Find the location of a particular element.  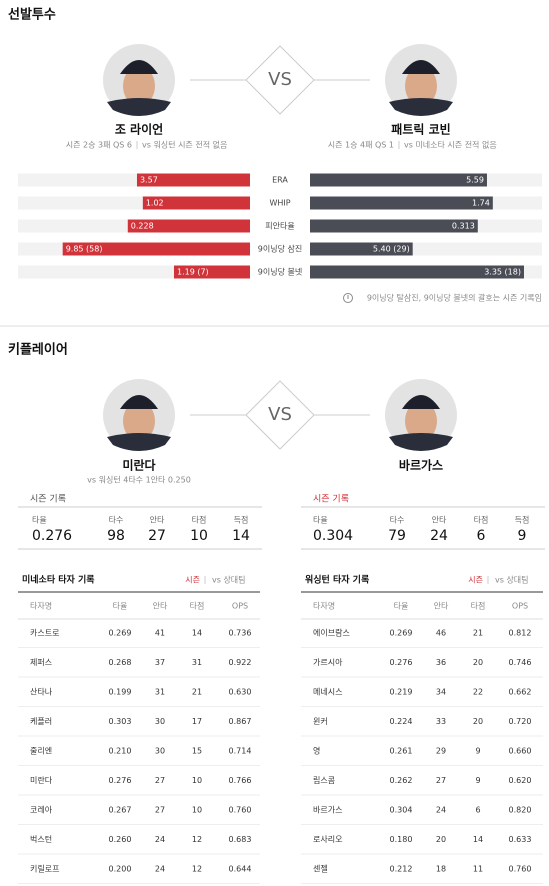

cell: 케플러 is located at coordinates (41, 721).